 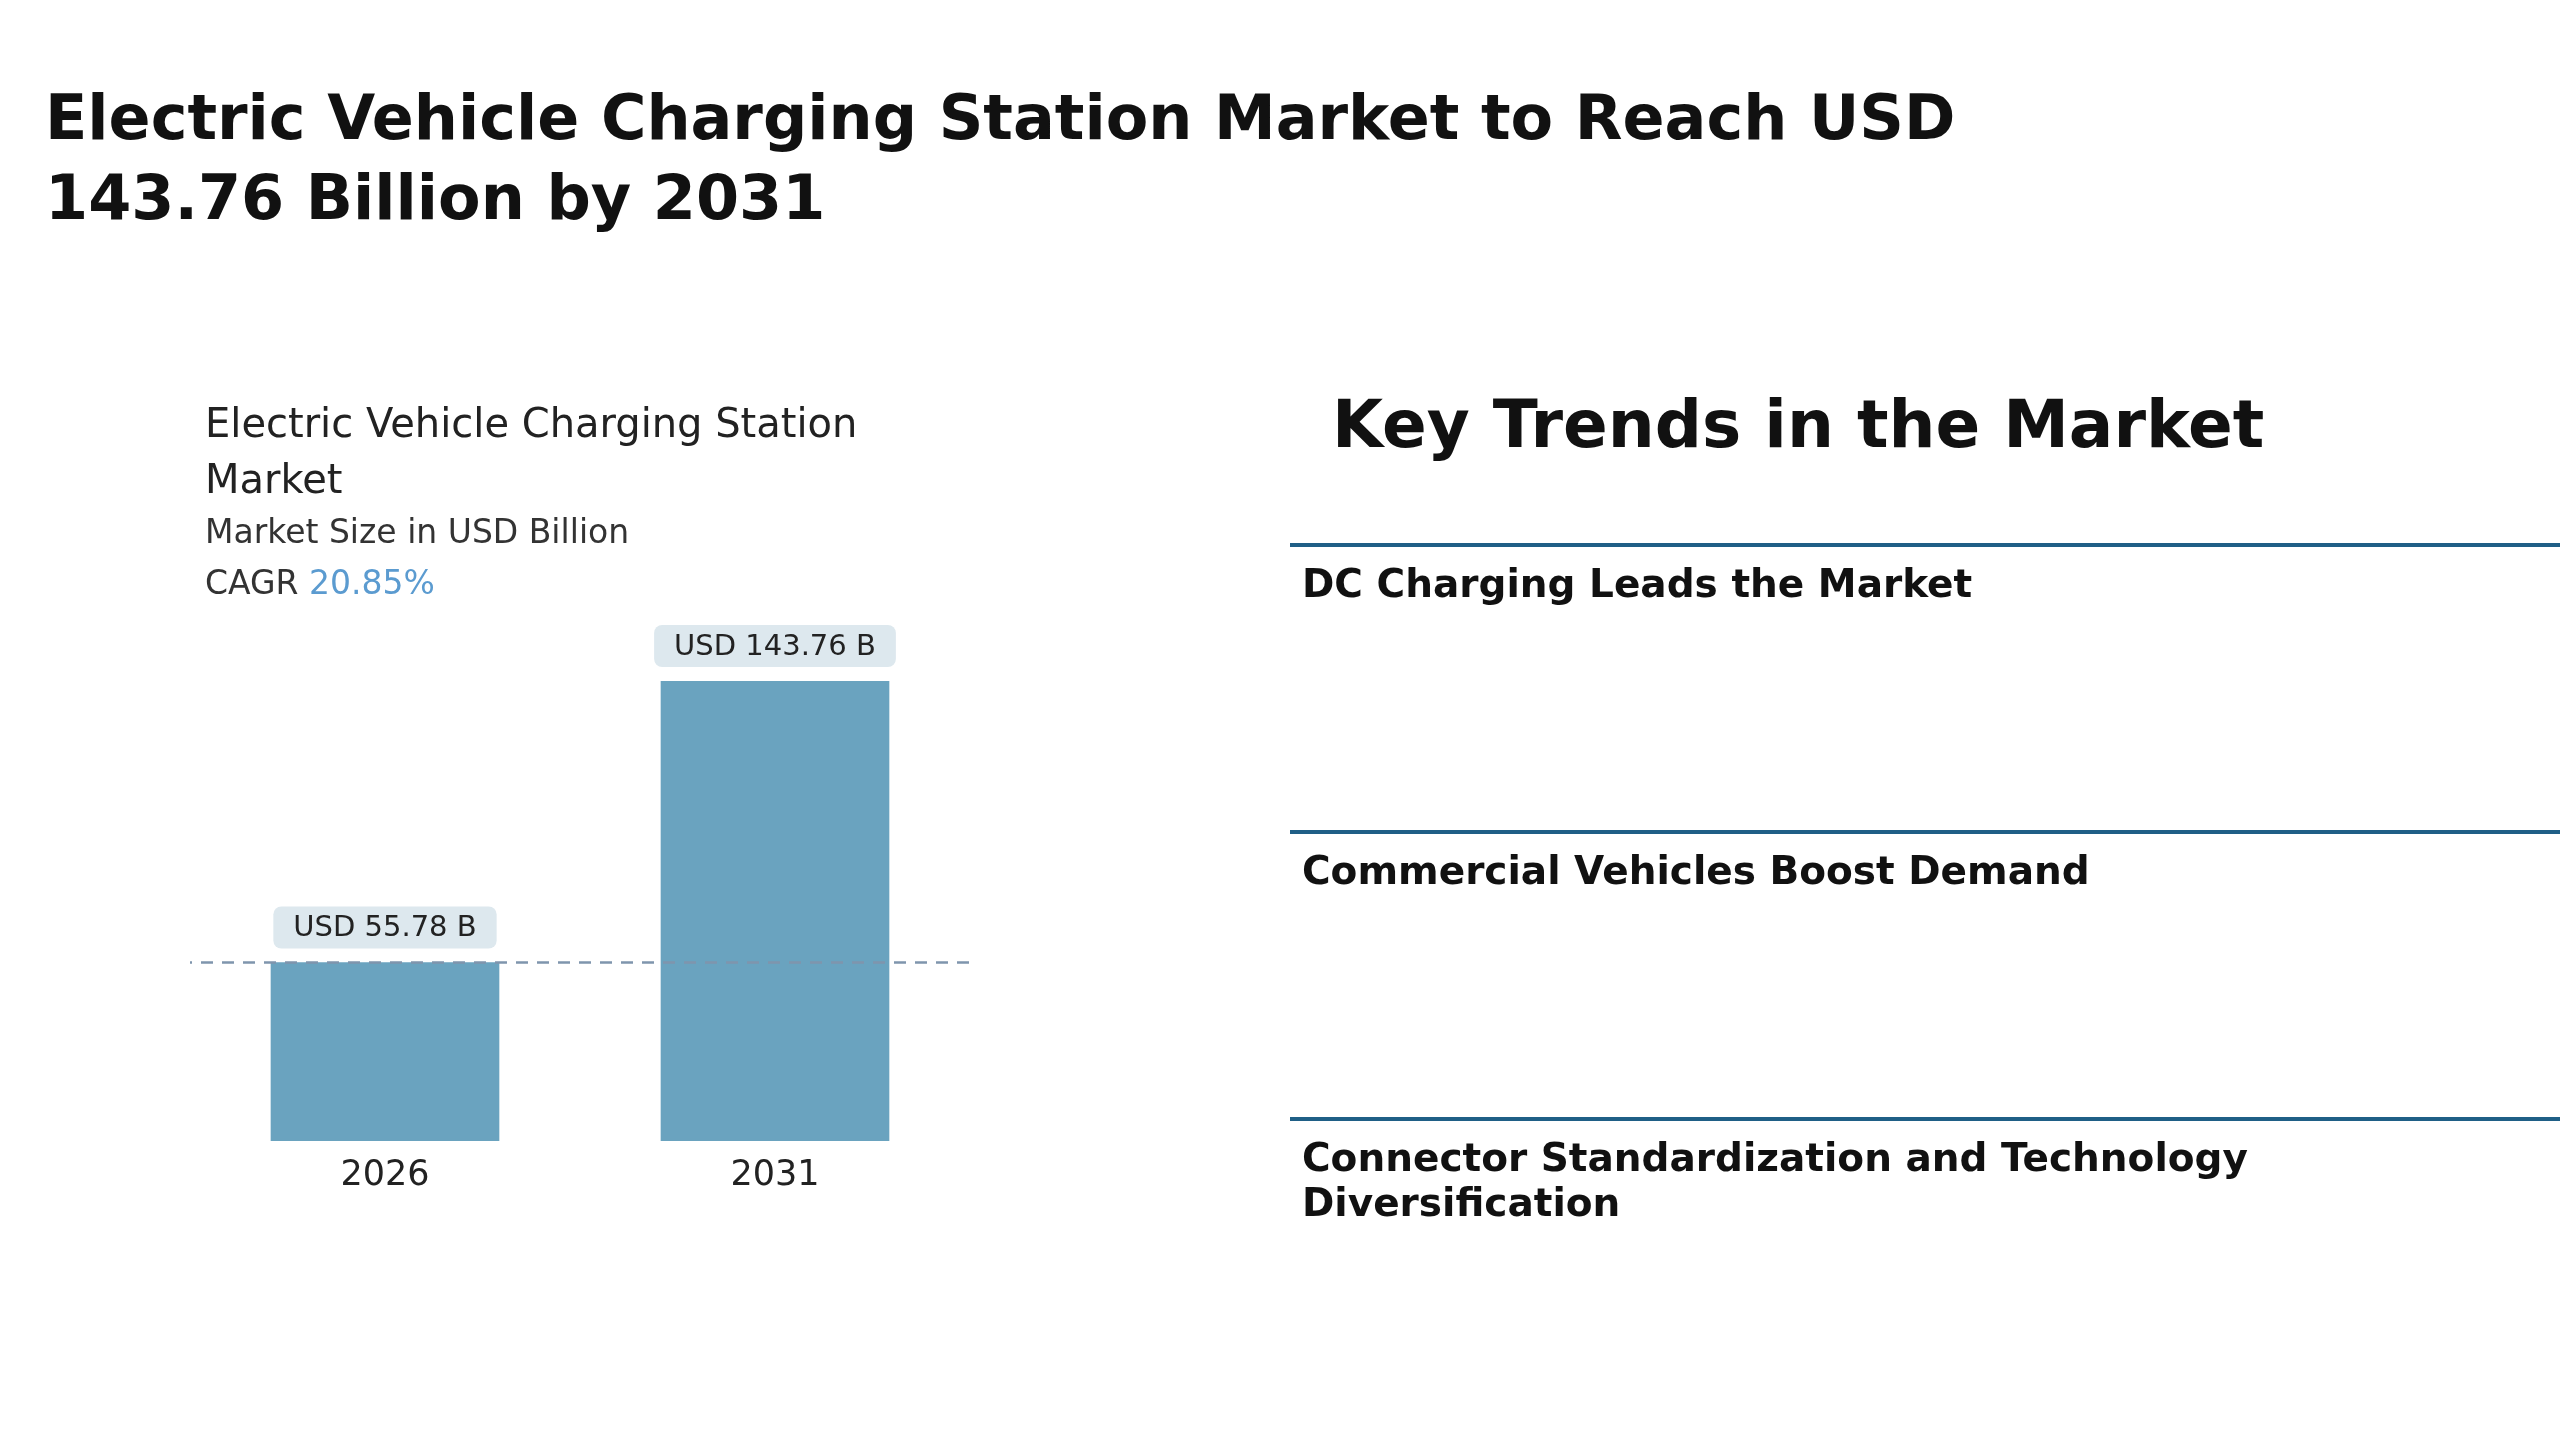 What do you see at coordinates (1799, 425) in the screenshot?
I see `text: Key Trends in the Market` at bounding box center [1799, 425].